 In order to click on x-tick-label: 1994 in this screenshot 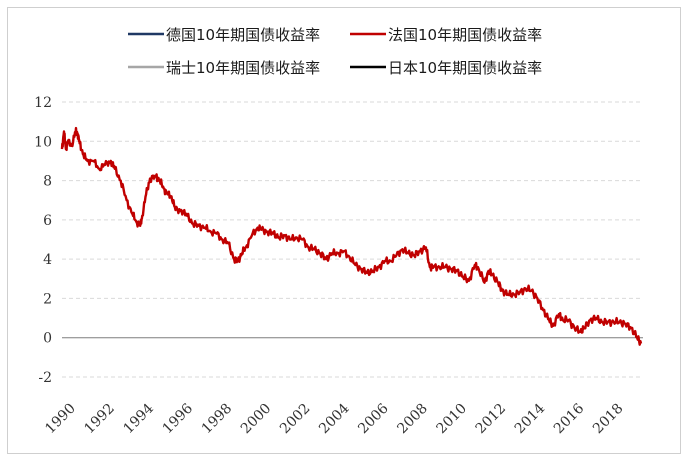, I will do `click(139, 418)`.